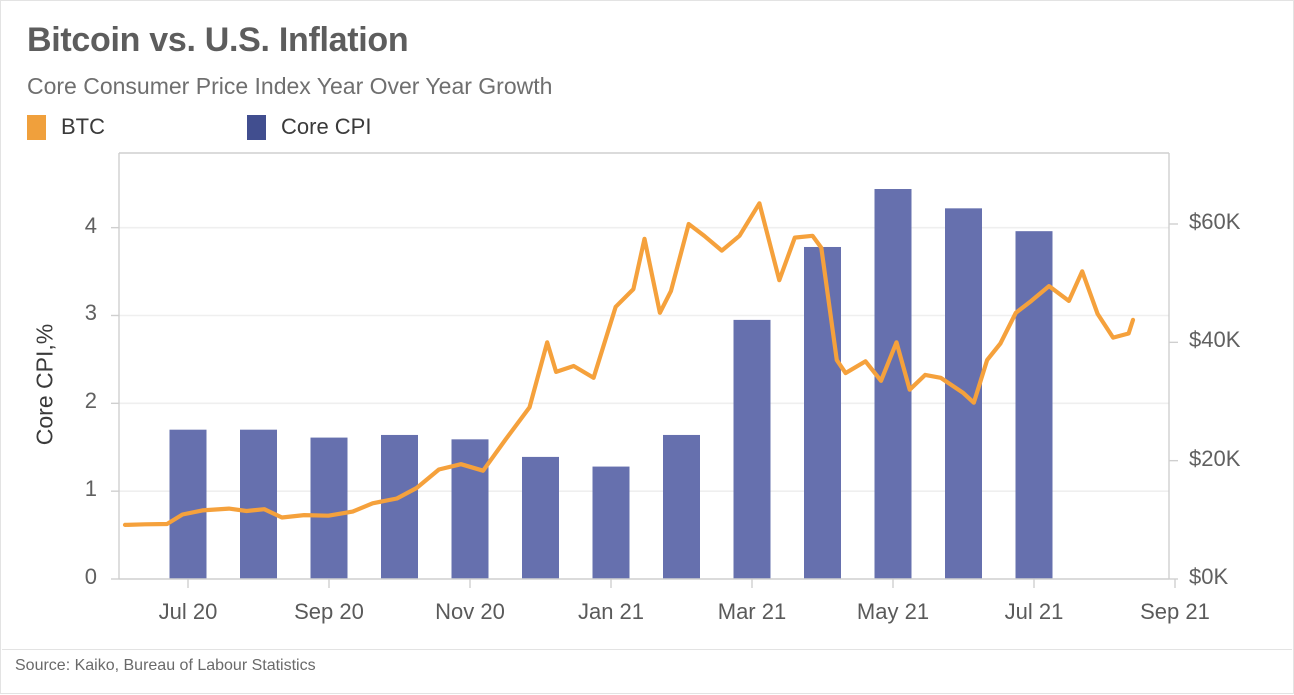  What do you see at coordinates (256, 127) in the screenshot?
I see `legend-swatch-core-cpi` at bounding box center [256, 127].